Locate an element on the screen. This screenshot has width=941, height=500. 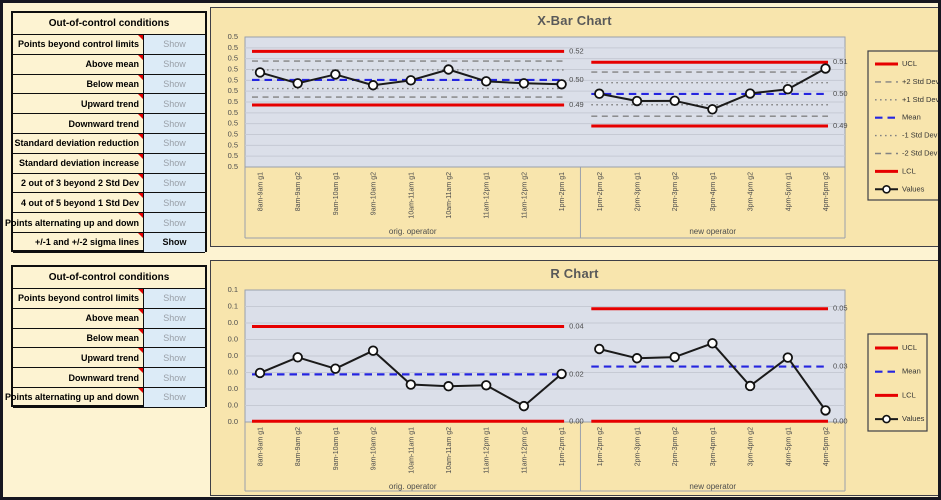
control-line-label: 0.52 is located at coordinates (576, 50).